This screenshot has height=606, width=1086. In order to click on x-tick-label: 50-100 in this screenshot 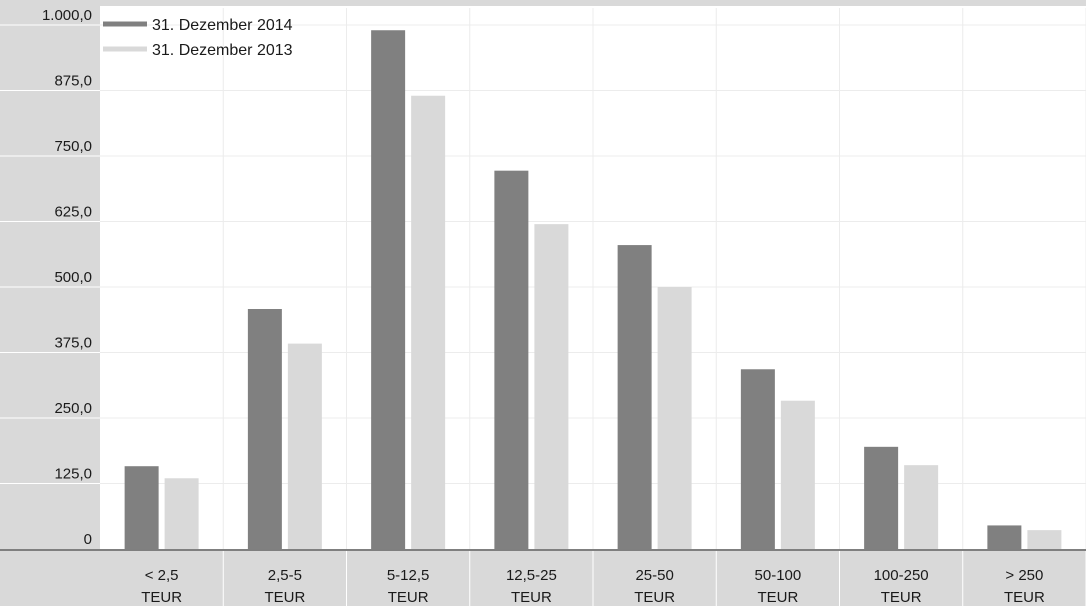, I will do `click(778, 575)`.